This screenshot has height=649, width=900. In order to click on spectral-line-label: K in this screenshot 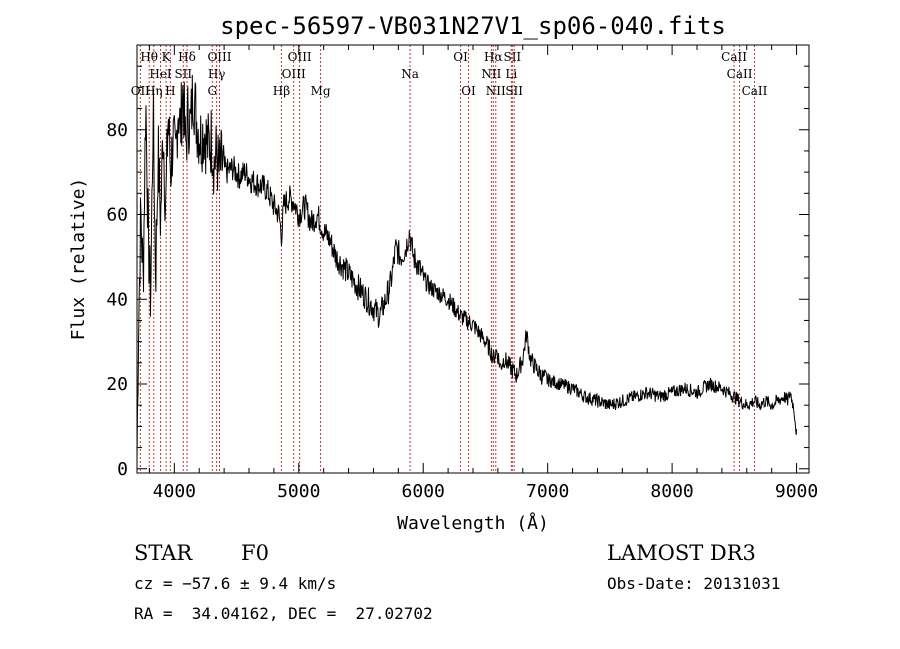, I will do `click(167, 57)`.